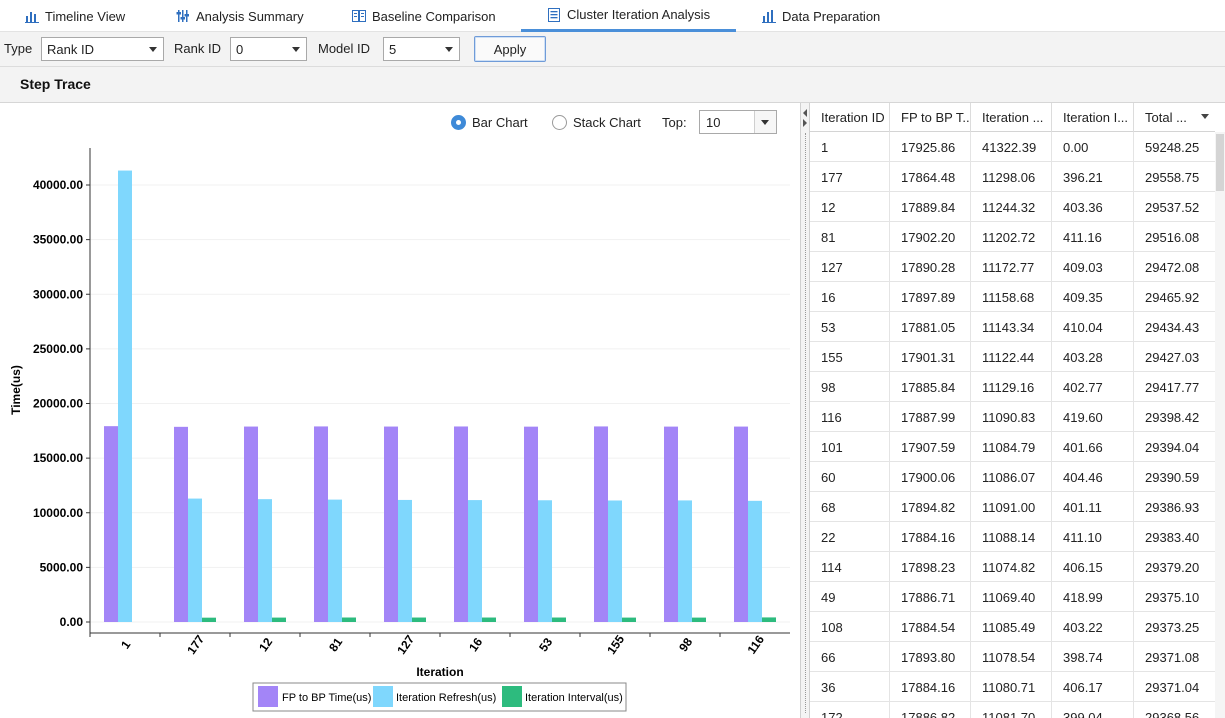  I want to click on table-cell: 418.99, so click(1093, 597).